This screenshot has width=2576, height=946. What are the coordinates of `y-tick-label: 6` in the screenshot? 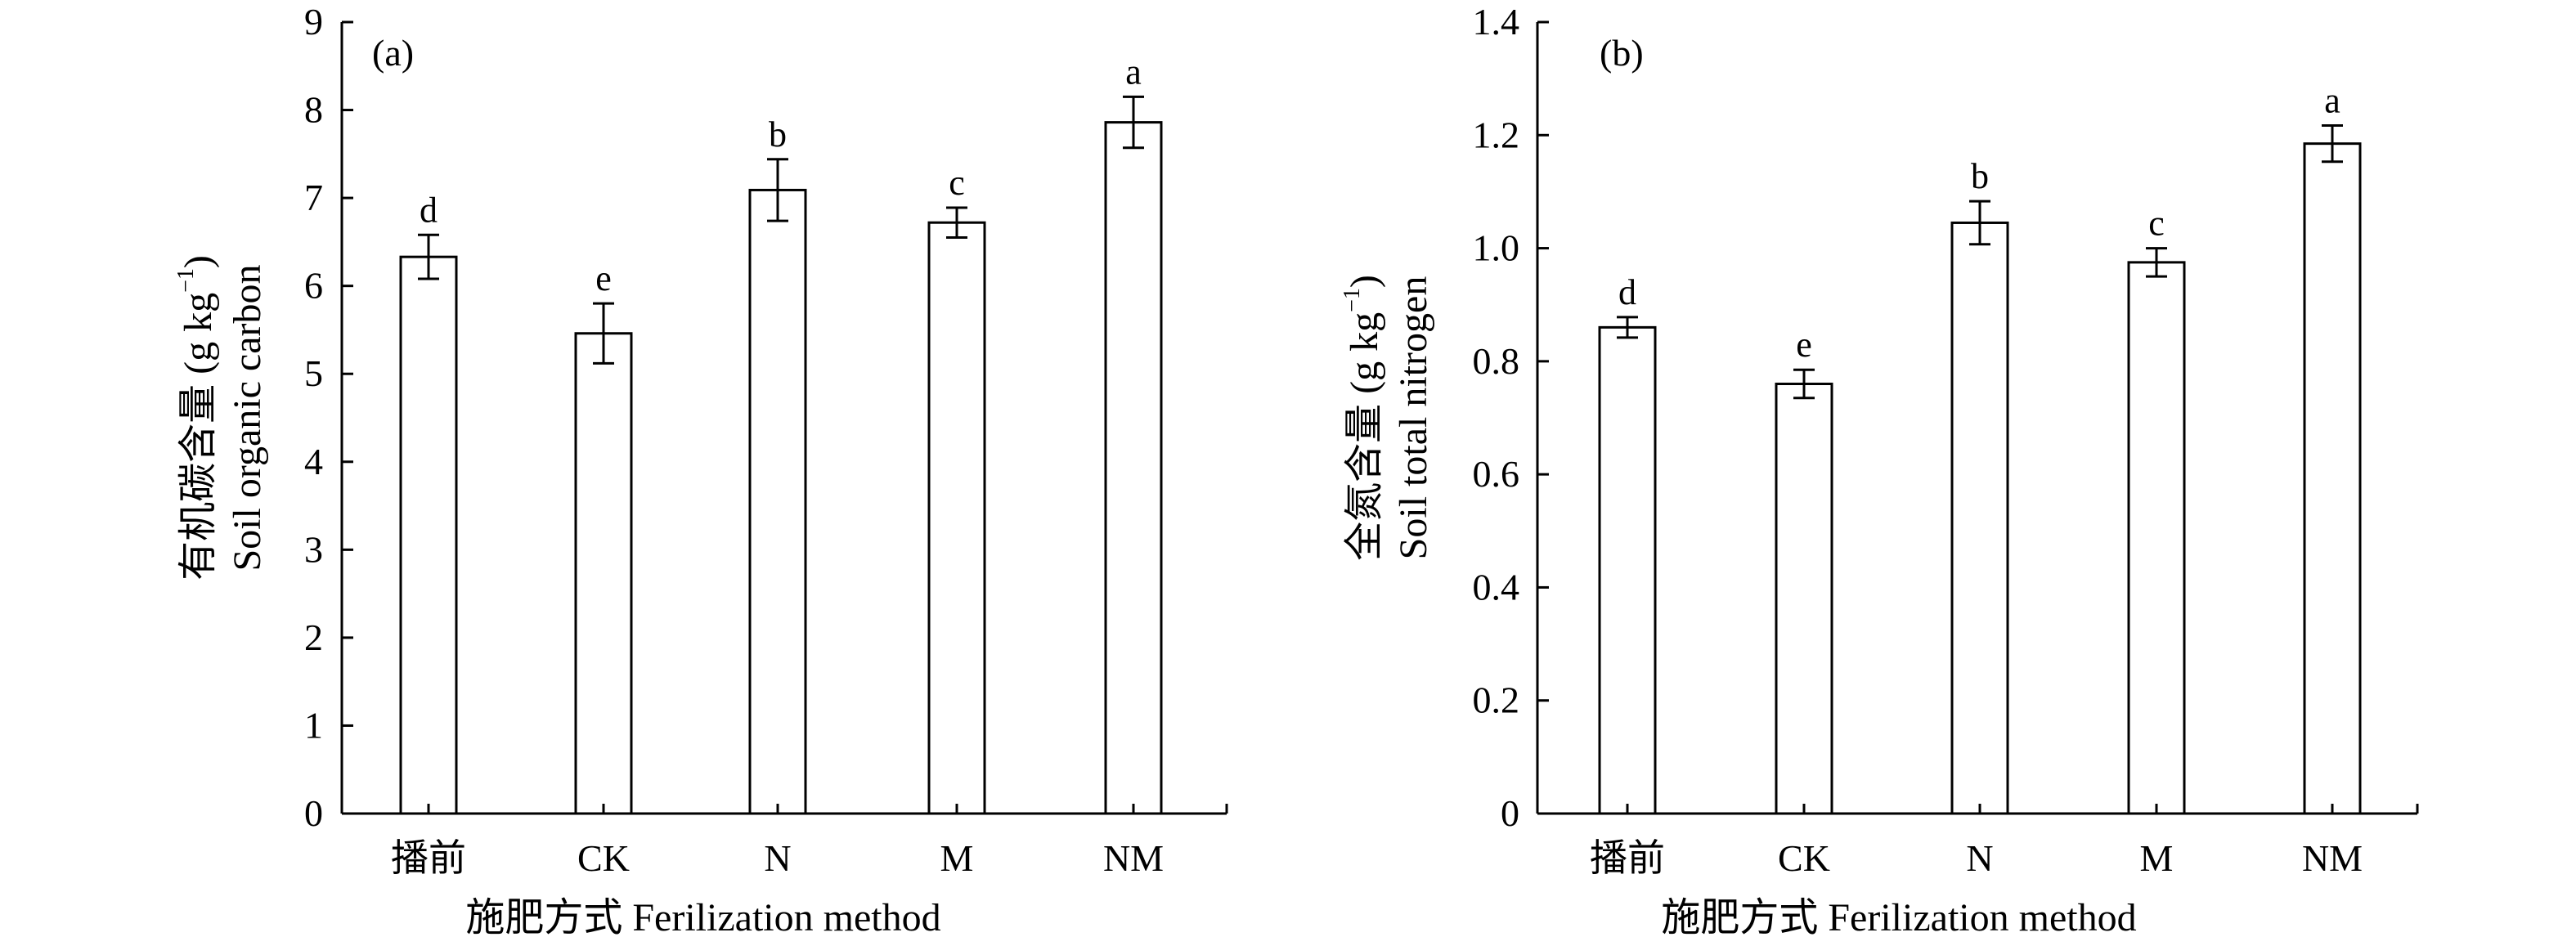 It's located at (313, 286).